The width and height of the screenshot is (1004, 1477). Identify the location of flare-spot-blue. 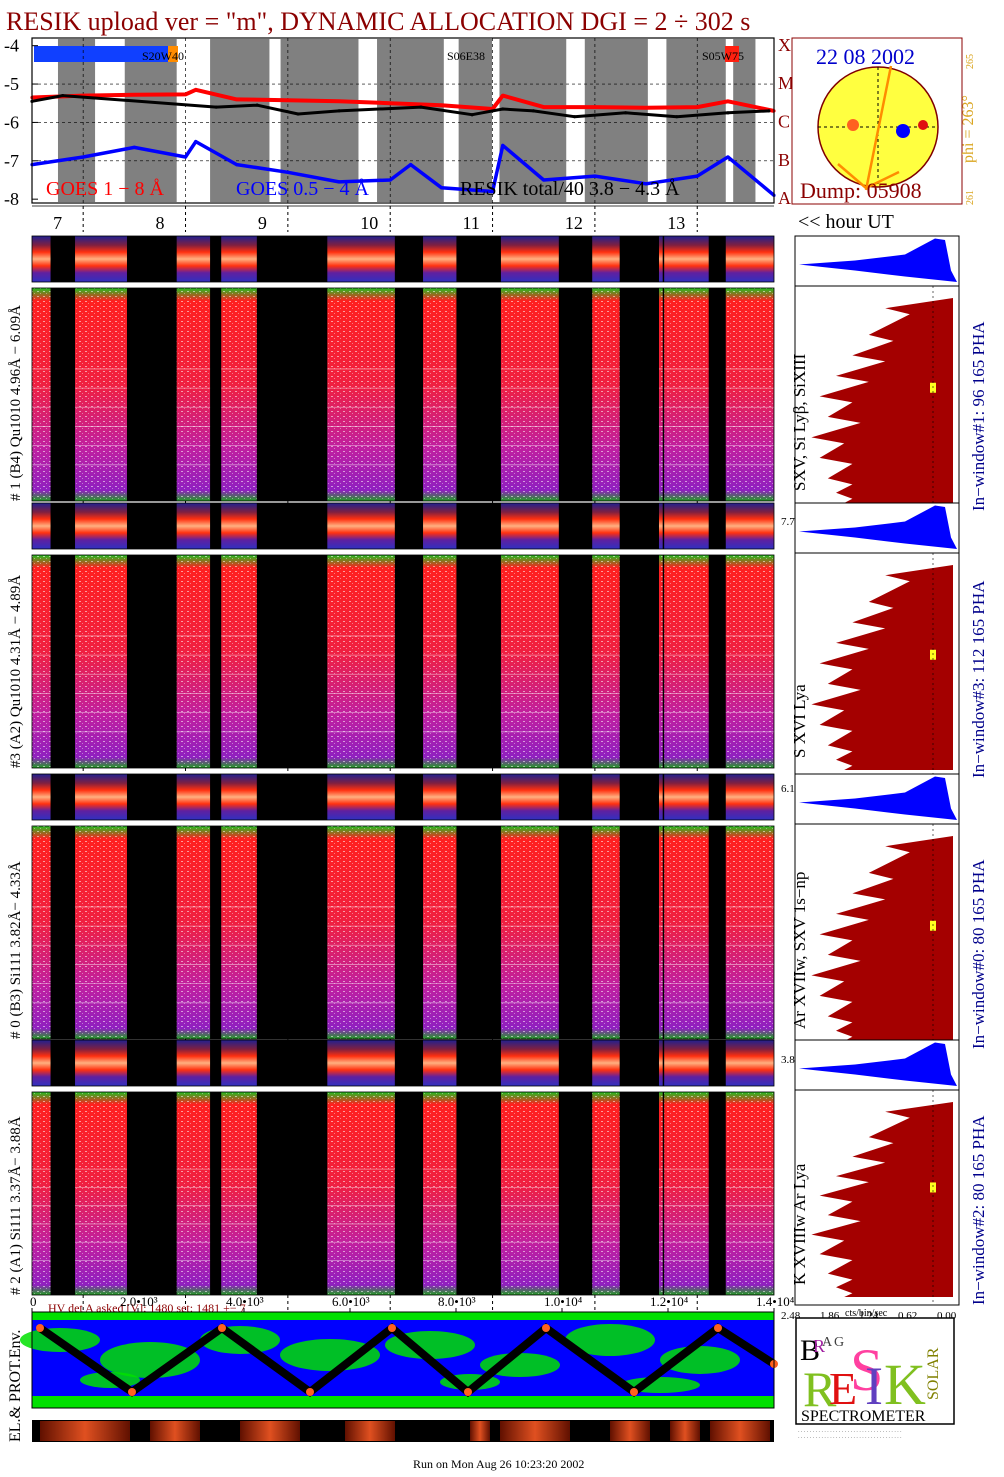
(903, 131).